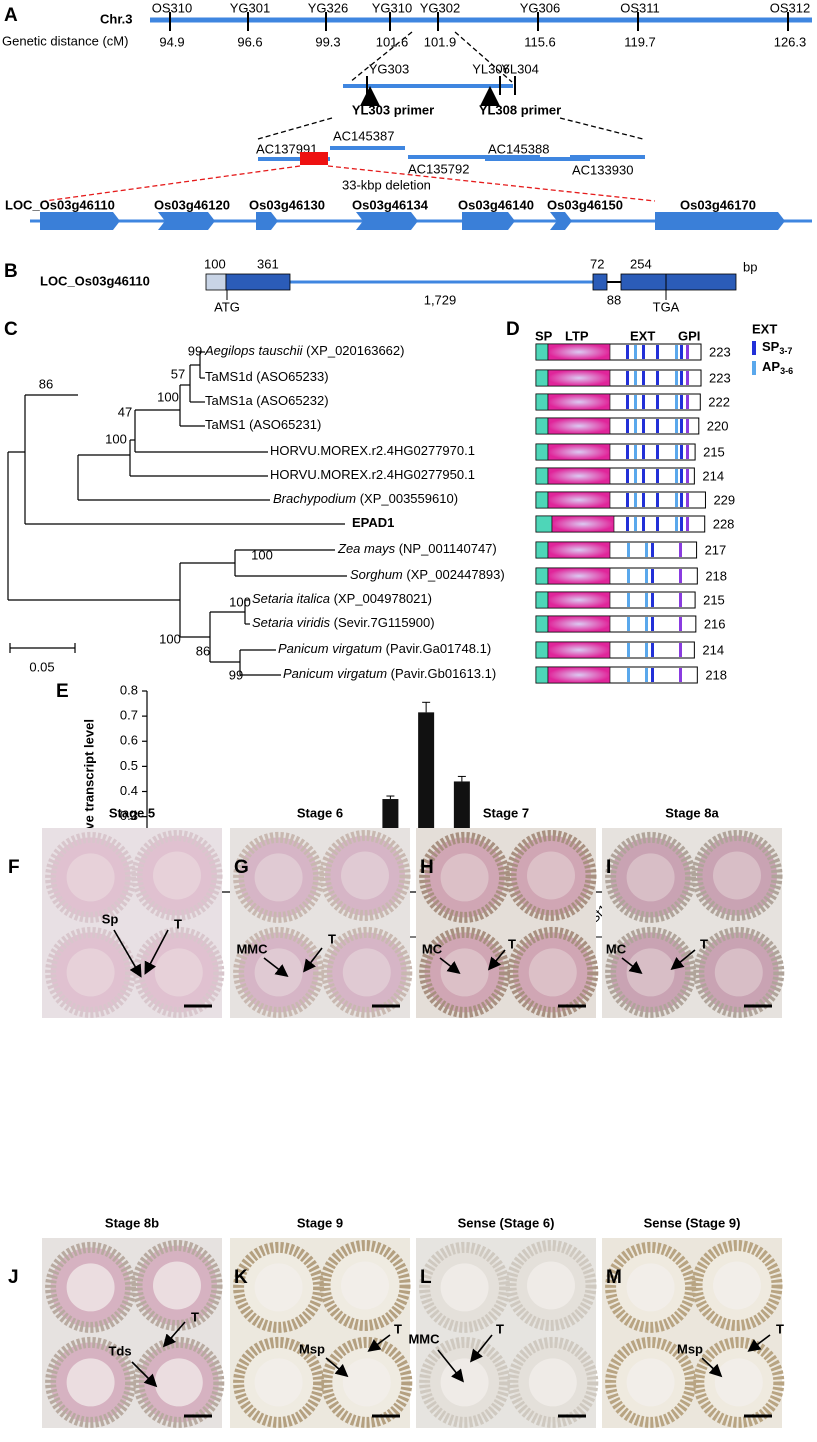 The image size is (817, 1442). Describe the element at coordinates (513, 329) in the screenshot. I see `panel-label: D` at that location.